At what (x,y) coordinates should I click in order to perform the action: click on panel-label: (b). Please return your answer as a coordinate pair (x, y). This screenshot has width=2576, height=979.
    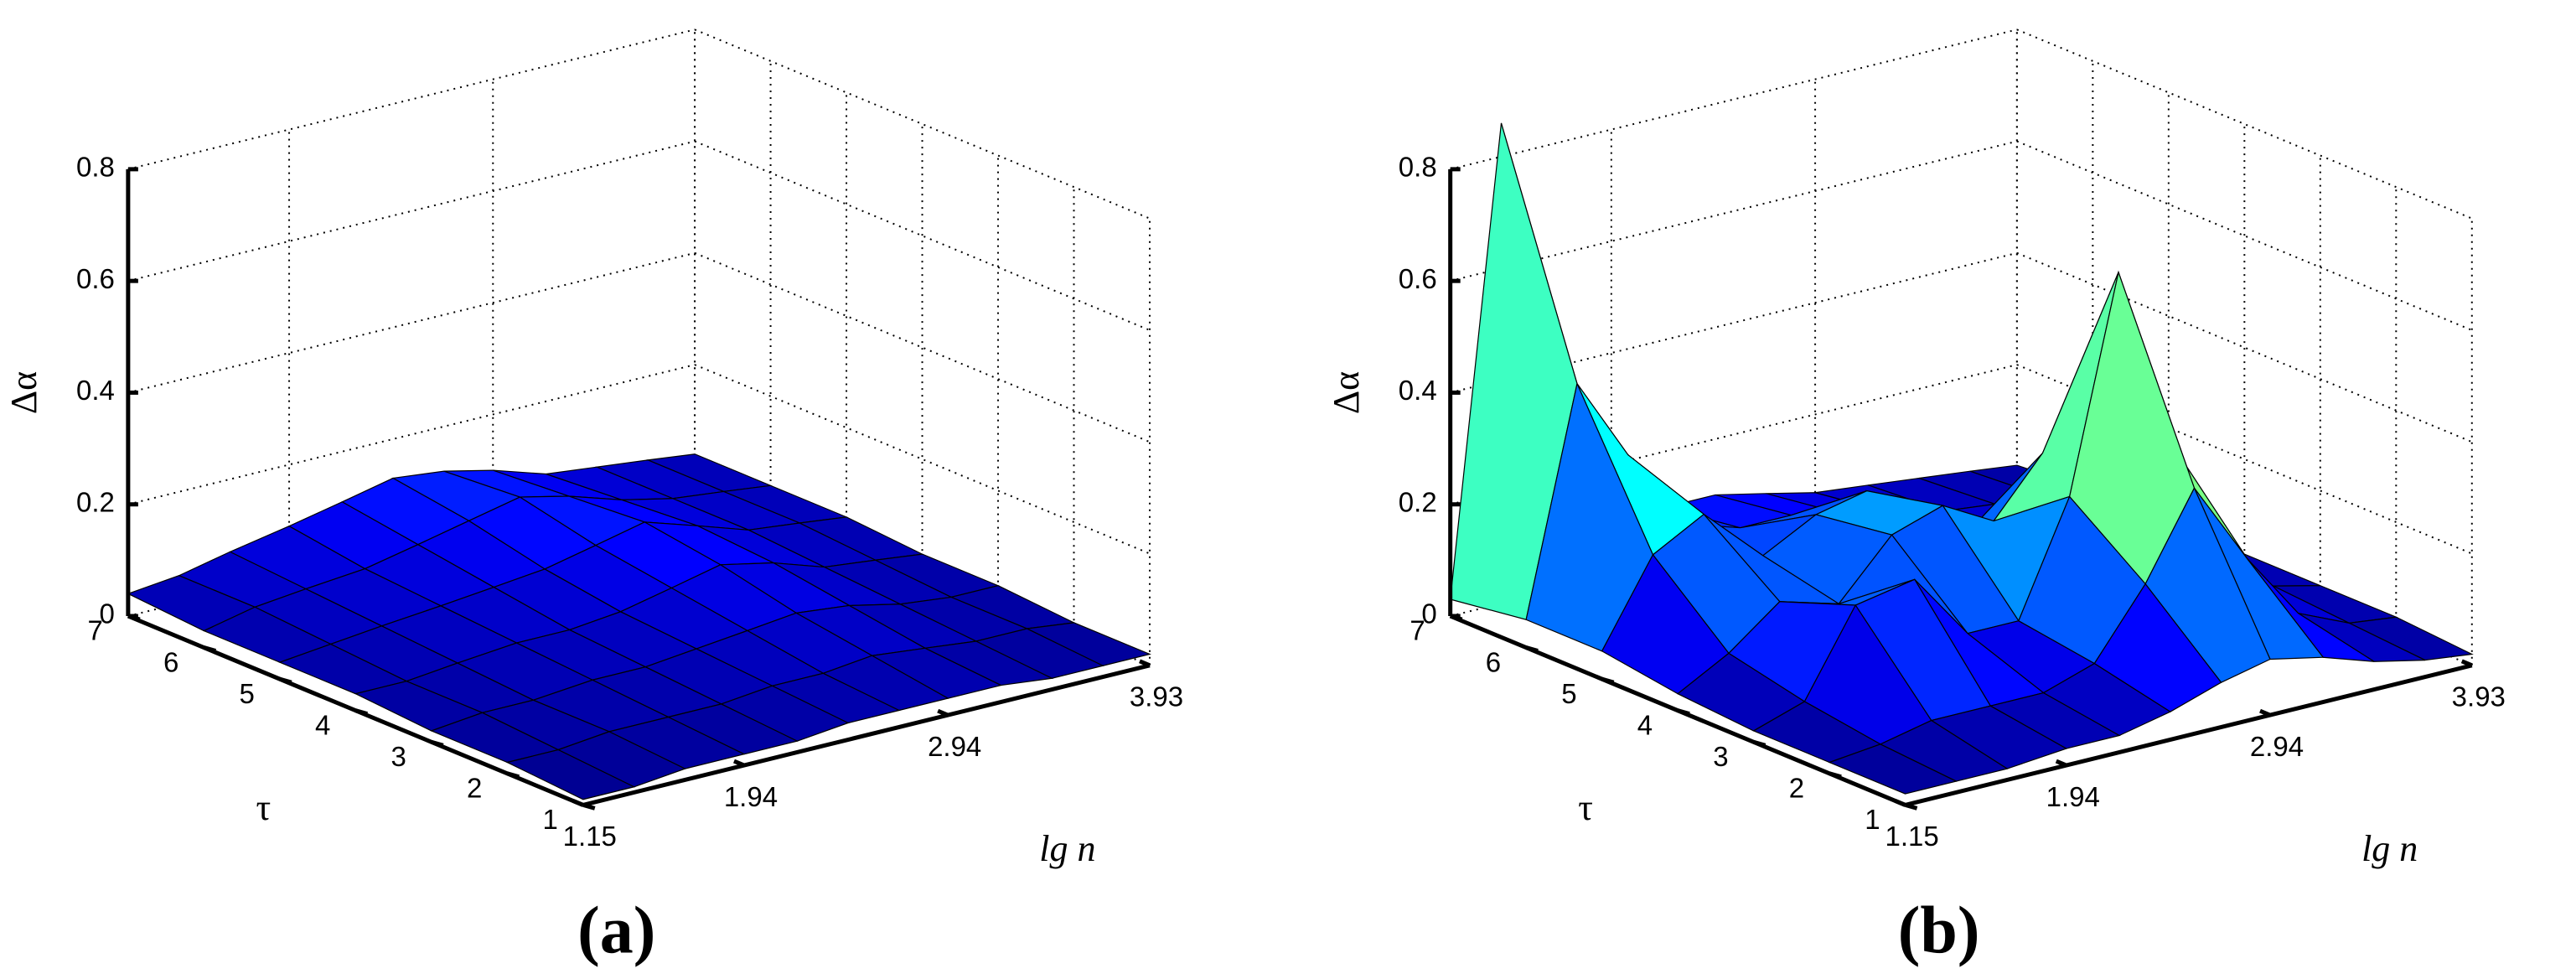
    Looking at the image, I should click on (1939, 931).